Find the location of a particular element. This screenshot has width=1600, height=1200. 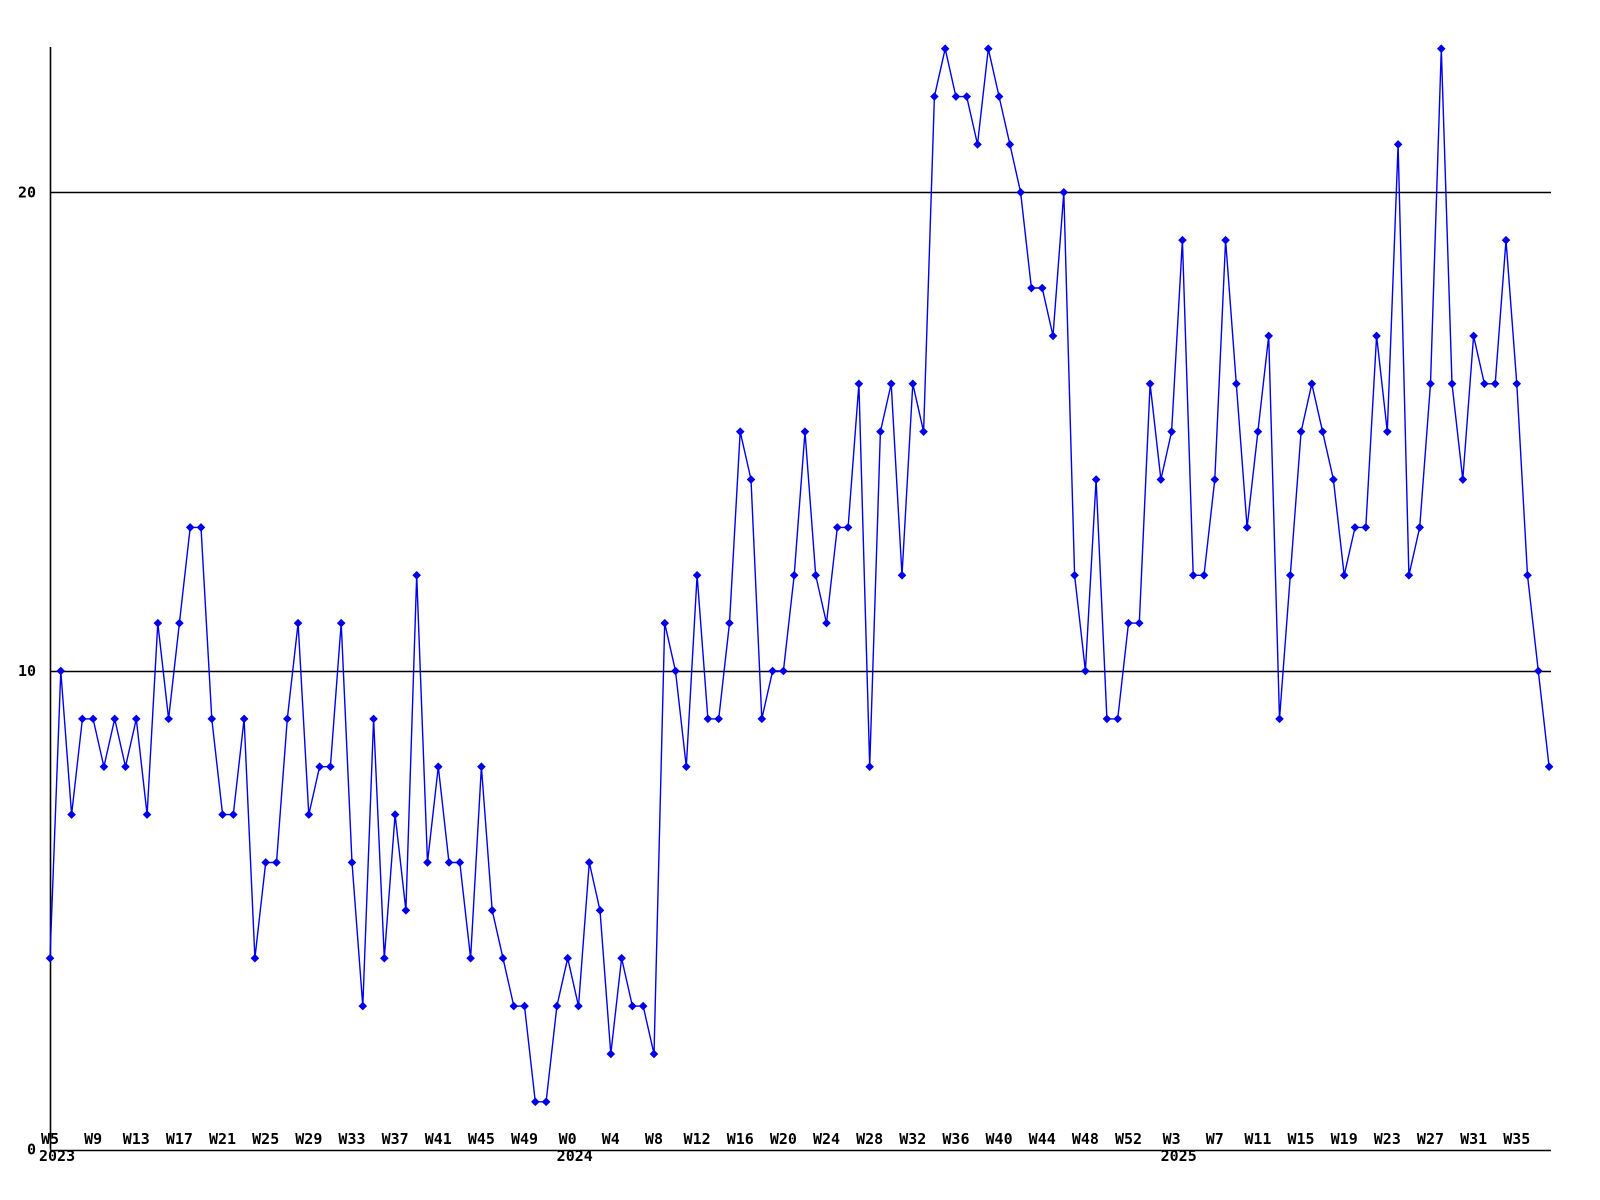

x-tick-label: W16 is located at coordinates (740, 1139).